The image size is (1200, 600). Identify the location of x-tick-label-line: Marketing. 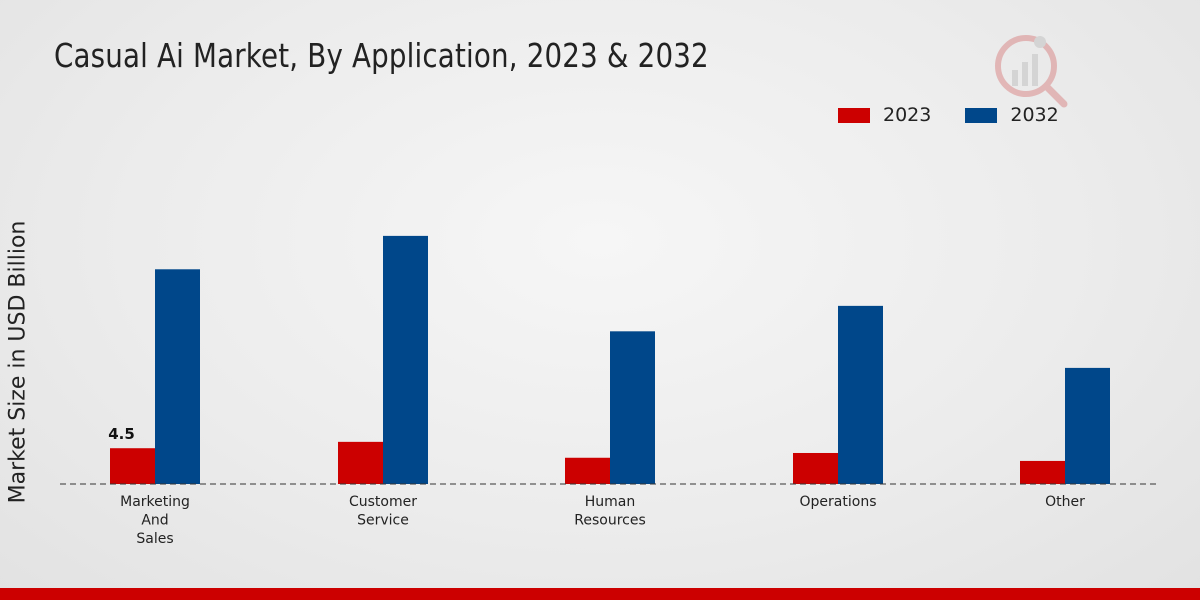
(155, 502).